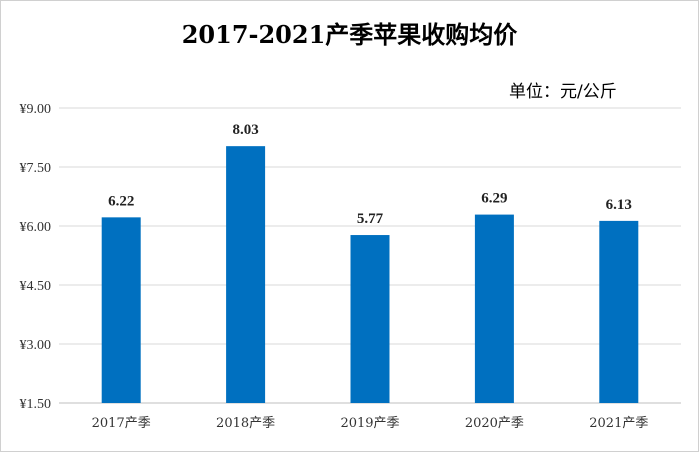  Describe the element at coordinates (36, 404) in the screenshot. I see `y-tick-label: ¥1.50` at that location.